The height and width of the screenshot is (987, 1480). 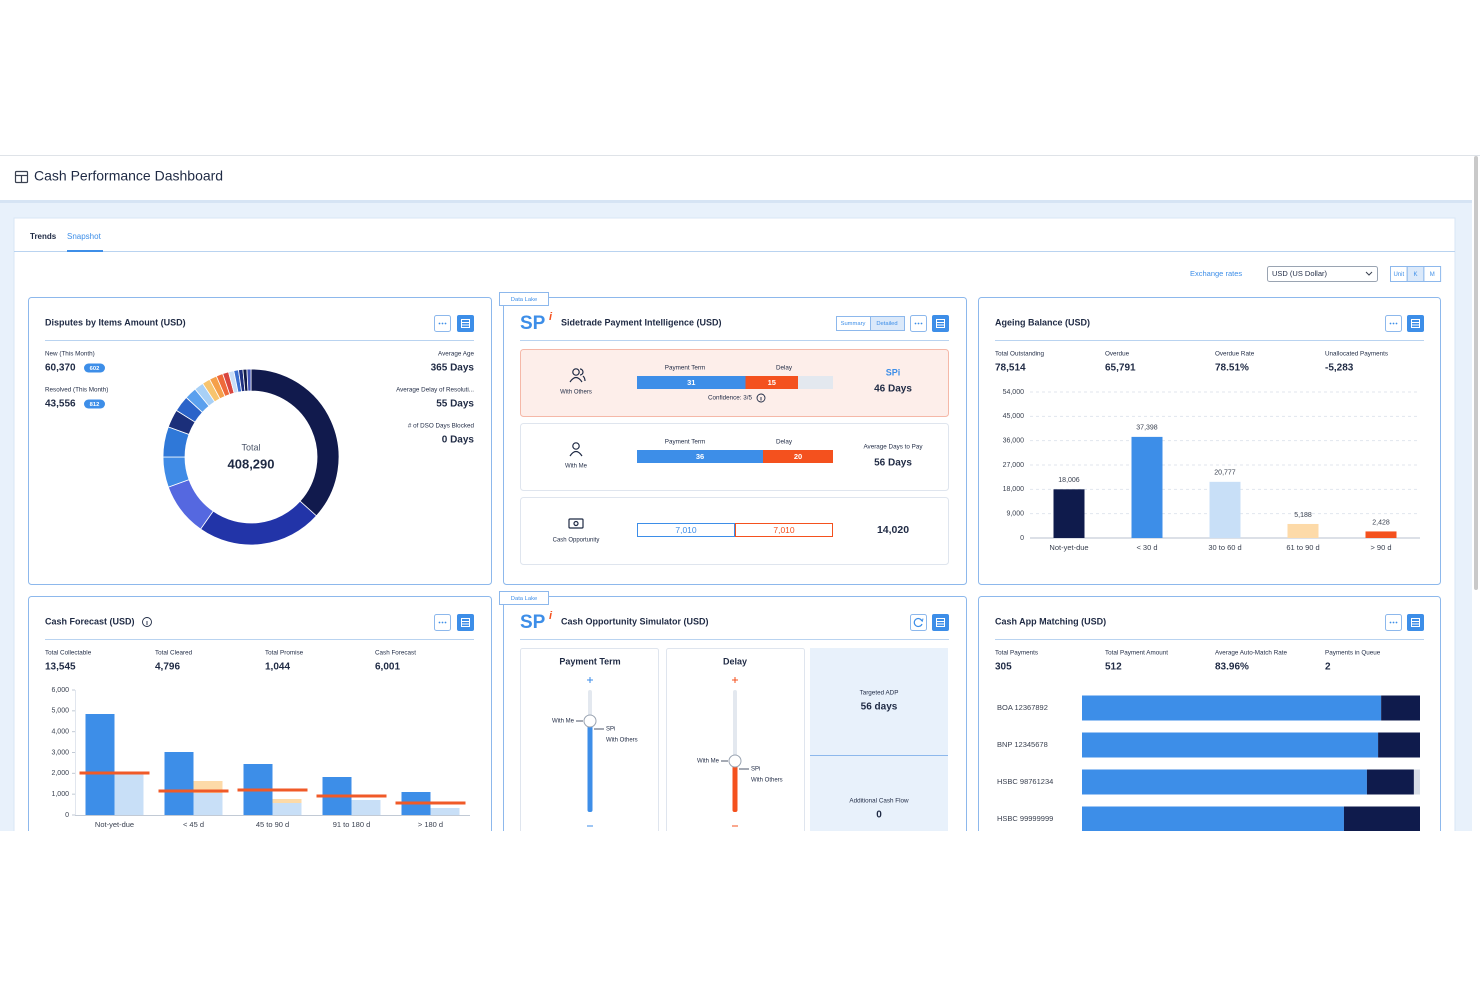 What do you see at coordinates (453, 368) in the screenshot?
I see `metric-value: 365 Days` at bounding box center [453, 368].